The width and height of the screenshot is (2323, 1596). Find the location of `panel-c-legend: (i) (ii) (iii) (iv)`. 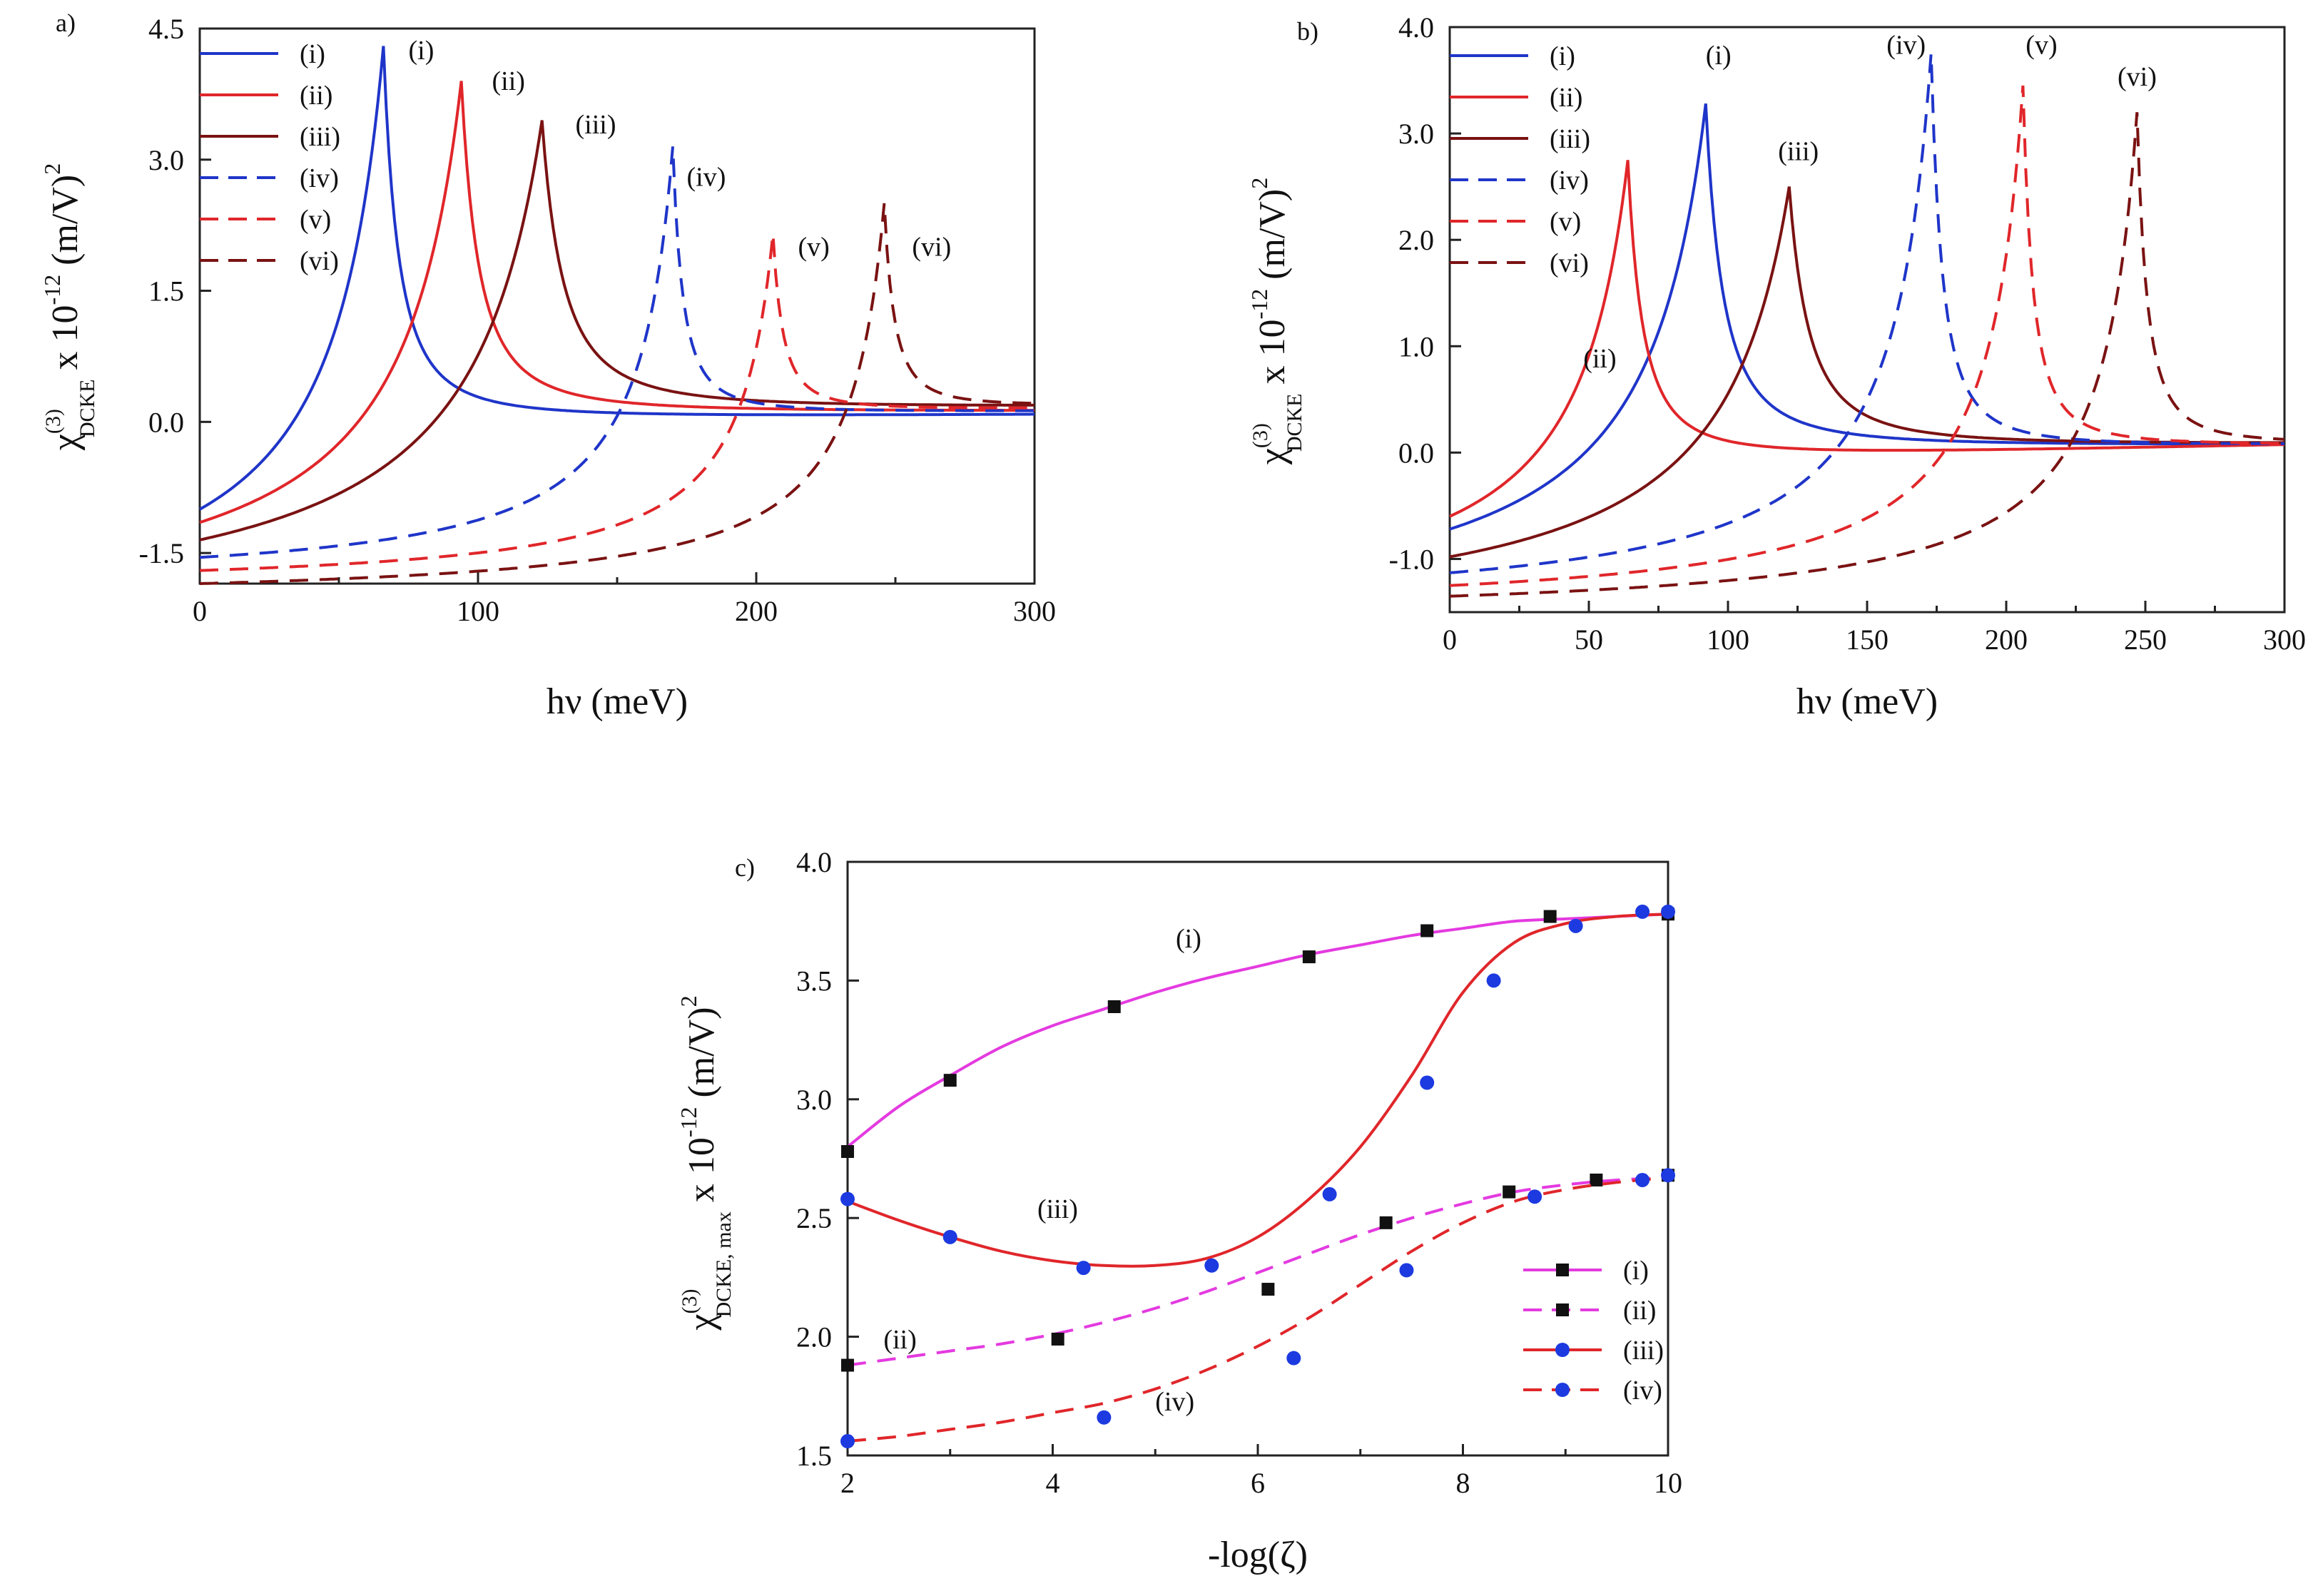

panel-c-legend: (i) (ii) (iii) (iv) is located at coordinates (1593, 1331).